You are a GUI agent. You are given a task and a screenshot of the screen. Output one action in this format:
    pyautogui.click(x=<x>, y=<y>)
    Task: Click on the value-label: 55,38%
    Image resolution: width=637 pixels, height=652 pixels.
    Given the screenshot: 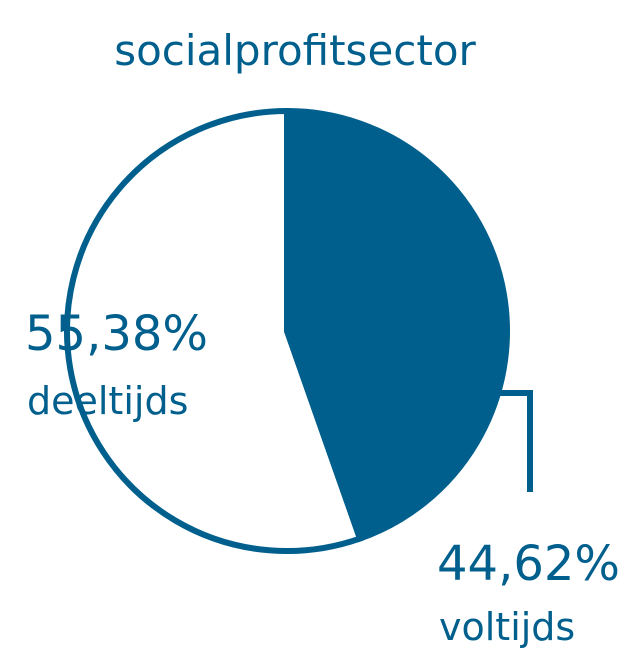 What is the action you would take?
    pyautogui.click(x=116, y=334)
    